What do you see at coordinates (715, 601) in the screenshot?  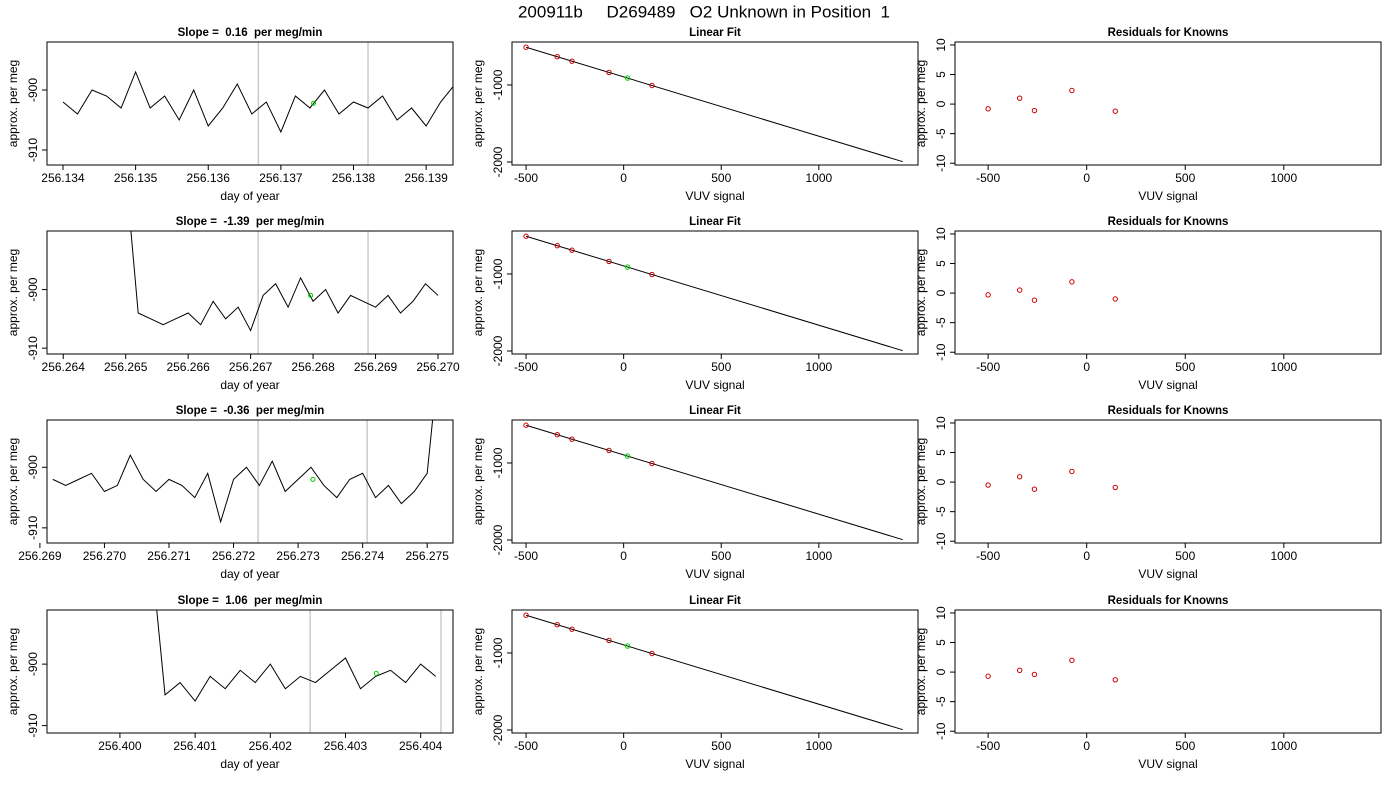 I see `panel-title: Linear Fit` at bounding box center [715, 601].